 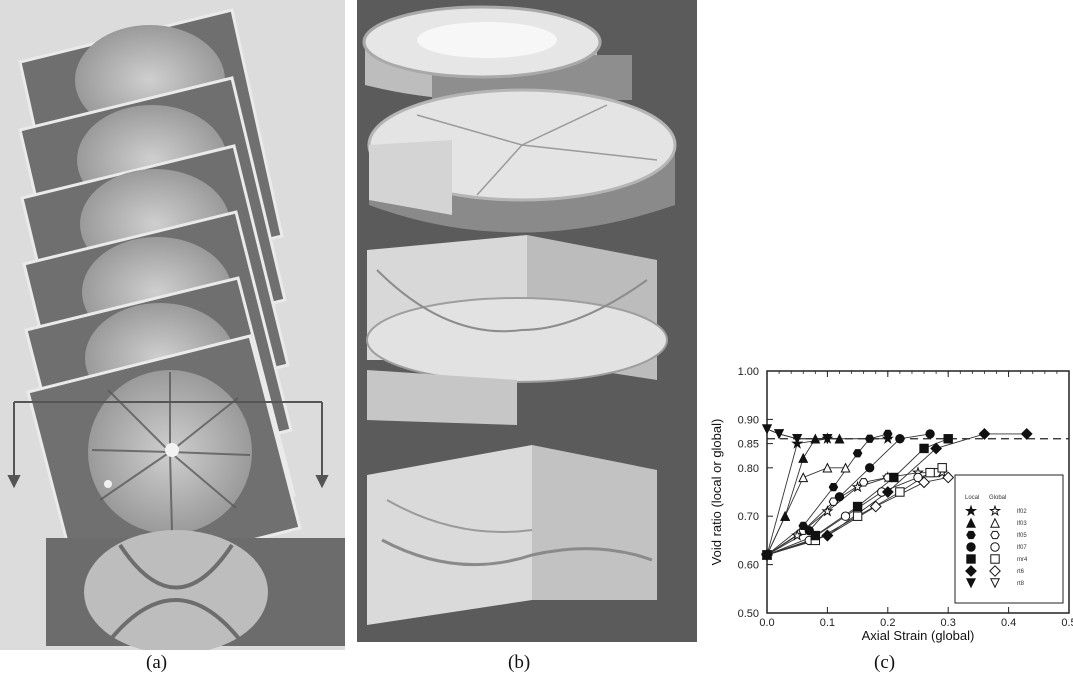 I want to click on render-cross-lower, so click(x=512, y=535).